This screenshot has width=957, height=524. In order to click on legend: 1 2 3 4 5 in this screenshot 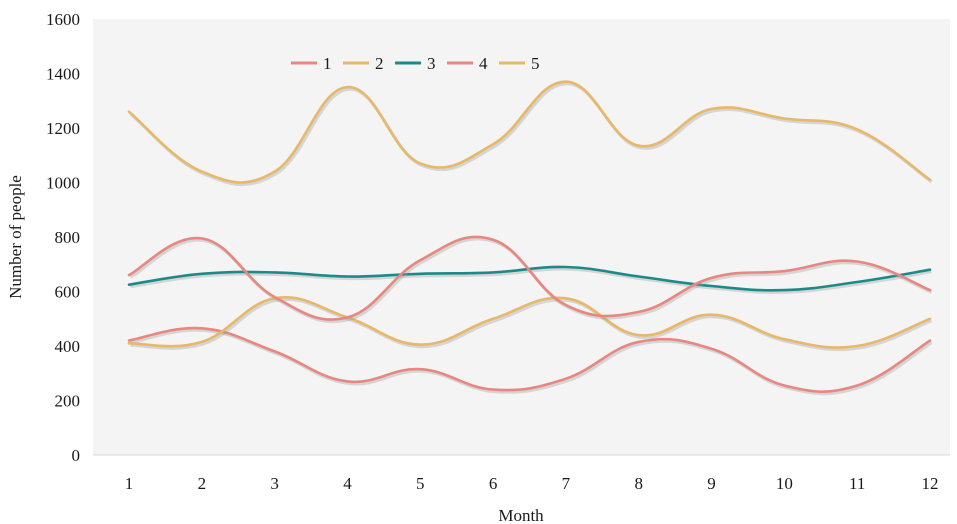, I will do `click(415, 63)`.